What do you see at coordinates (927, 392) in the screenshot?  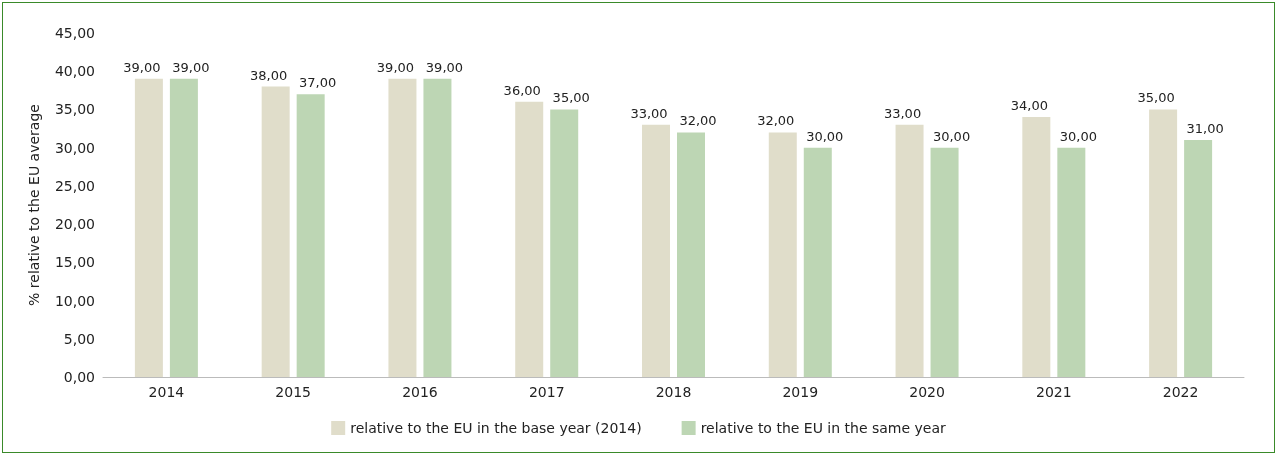 I see `x-tick-label: 2020` at bounding box center [927, 392].